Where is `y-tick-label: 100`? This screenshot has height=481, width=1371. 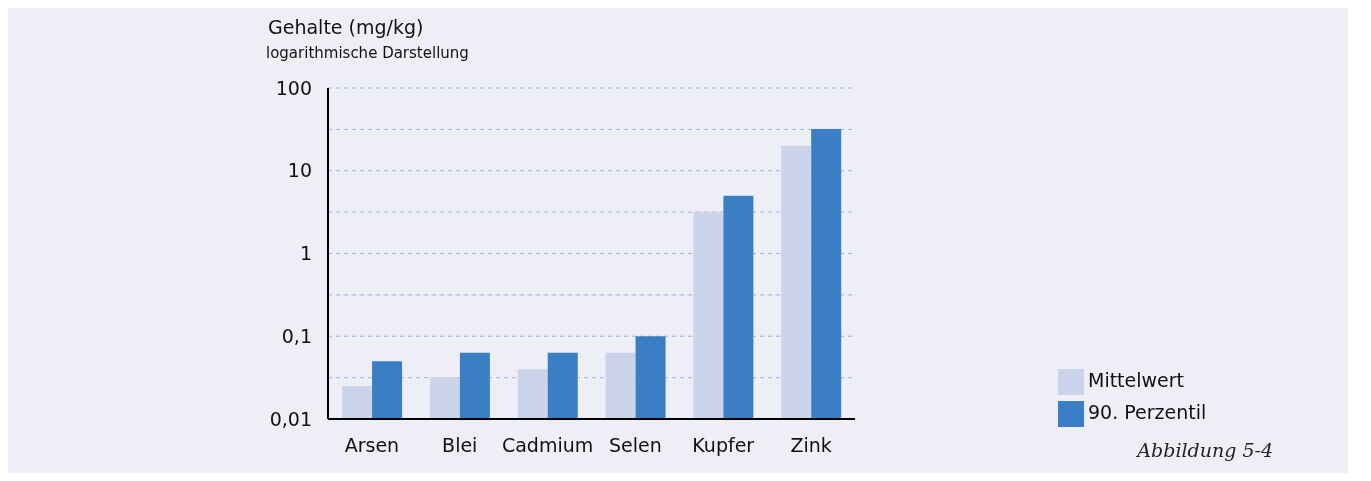
y-tick-label: 100 is located at coordinates (293, 87).